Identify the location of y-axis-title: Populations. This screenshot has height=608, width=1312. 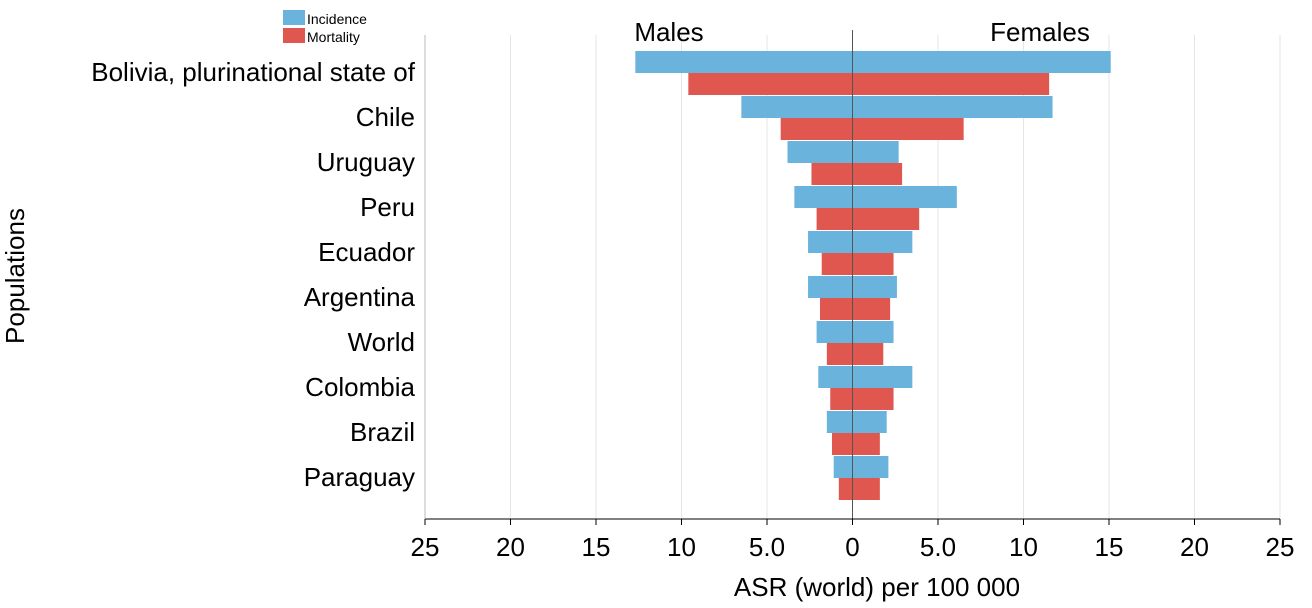
(15, 276).